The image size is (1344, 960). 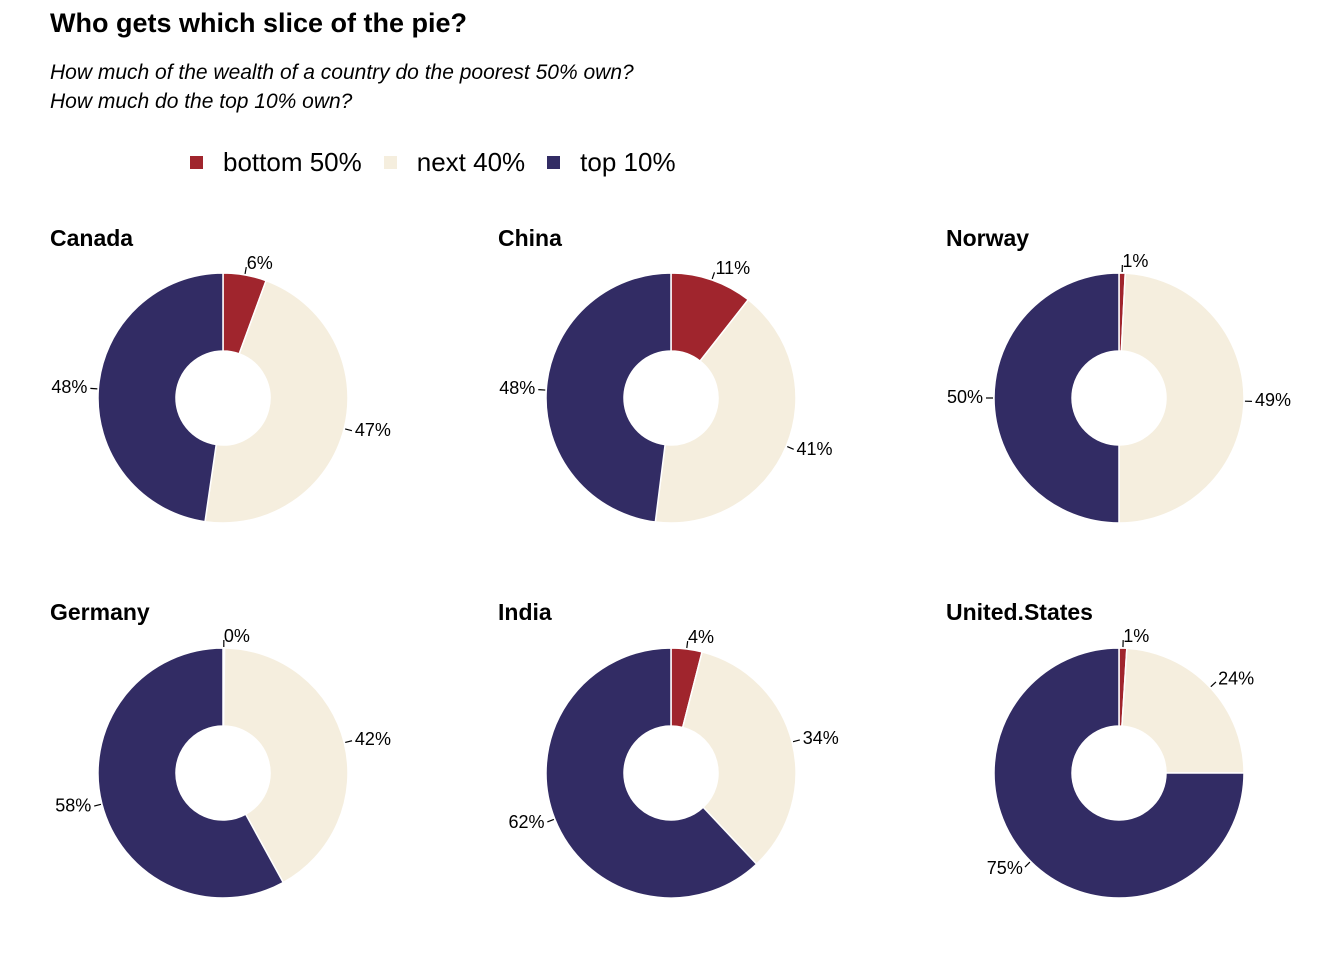 I want to click on facet-title-norway: Norway, so click(x=987, y=238).